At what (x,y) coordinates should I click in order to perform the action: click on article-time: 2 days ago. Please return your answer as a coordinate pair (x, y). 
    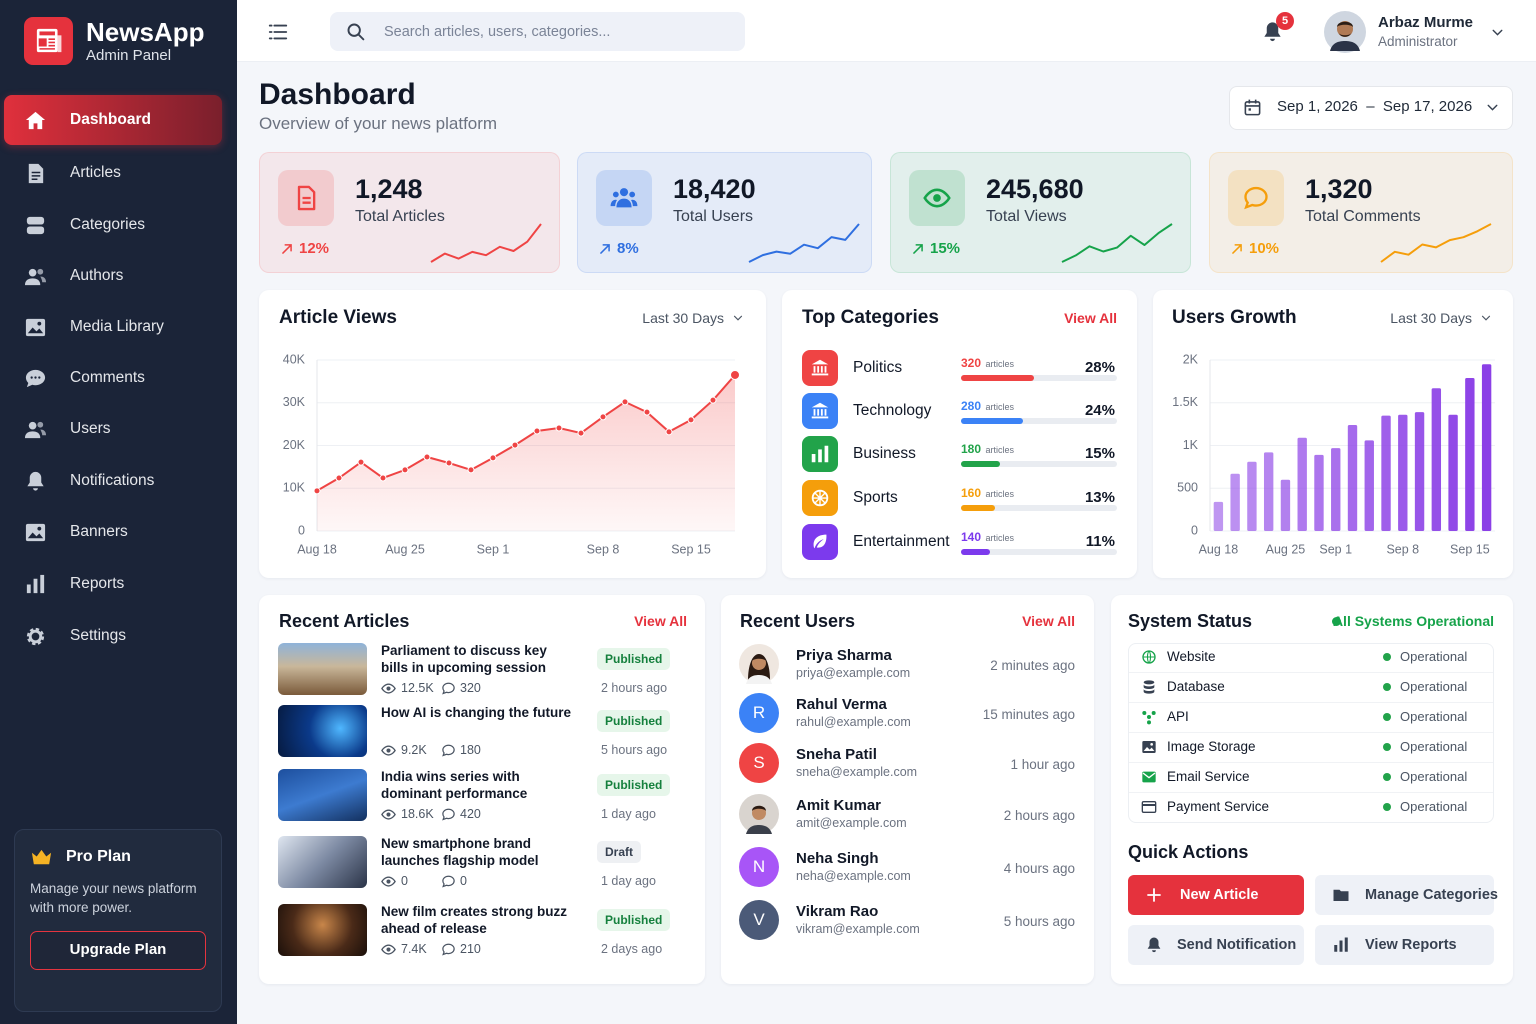
    Looking at the image, I should click on (632, 949).